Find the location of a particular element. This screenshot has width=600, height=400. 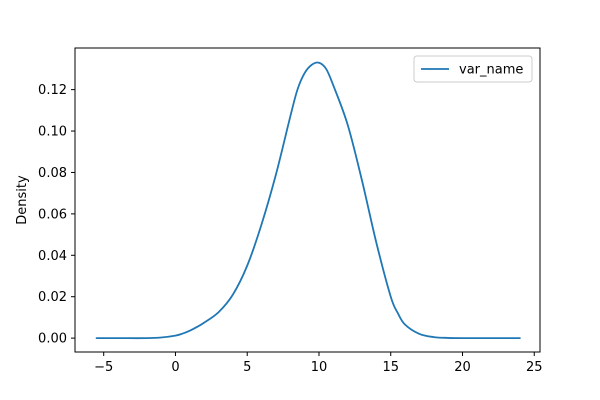

y-tick-label: 0.06 is located at coordinates (52, 214).